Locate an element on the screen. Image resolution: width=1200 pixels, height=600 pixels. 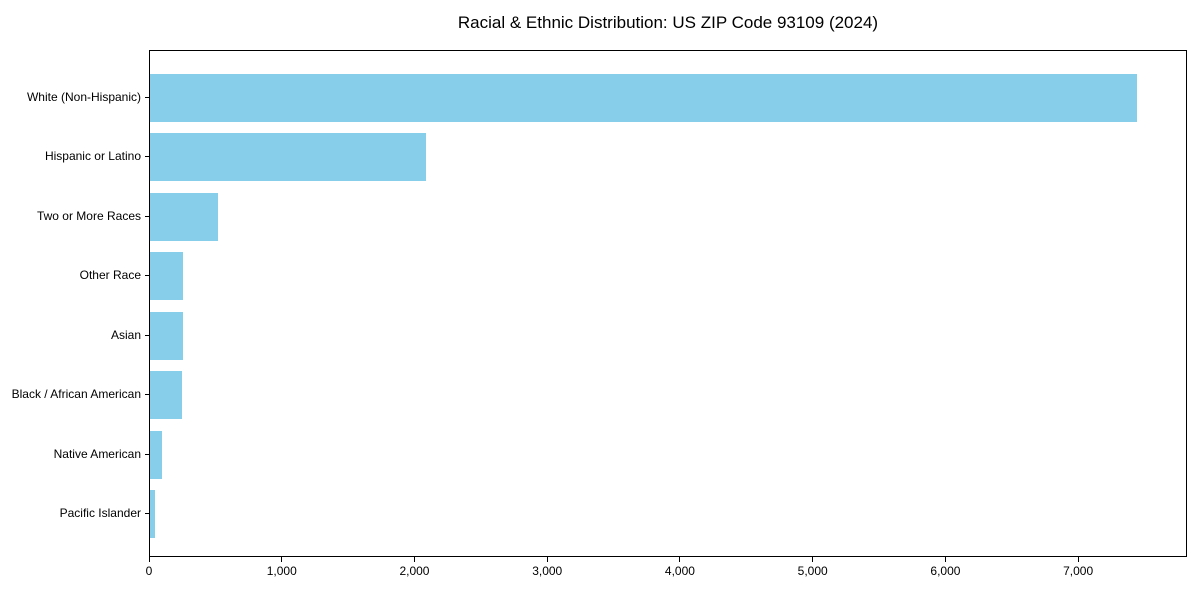
y-axis-label: Hispanic or Latino is located at coordinates (92, 156).